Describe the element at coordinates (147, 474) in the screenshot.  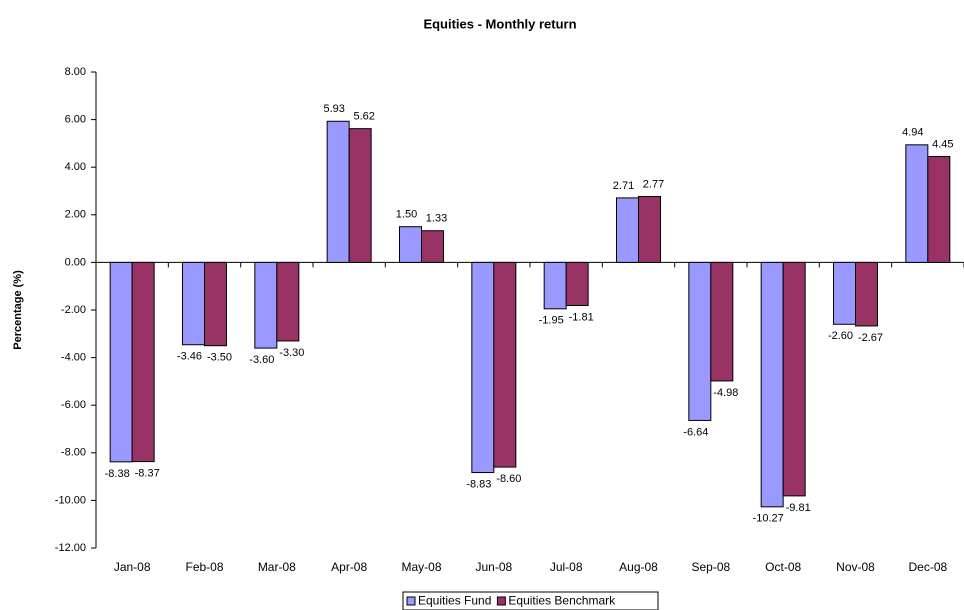
I see `data-label: -8.37` at that location.